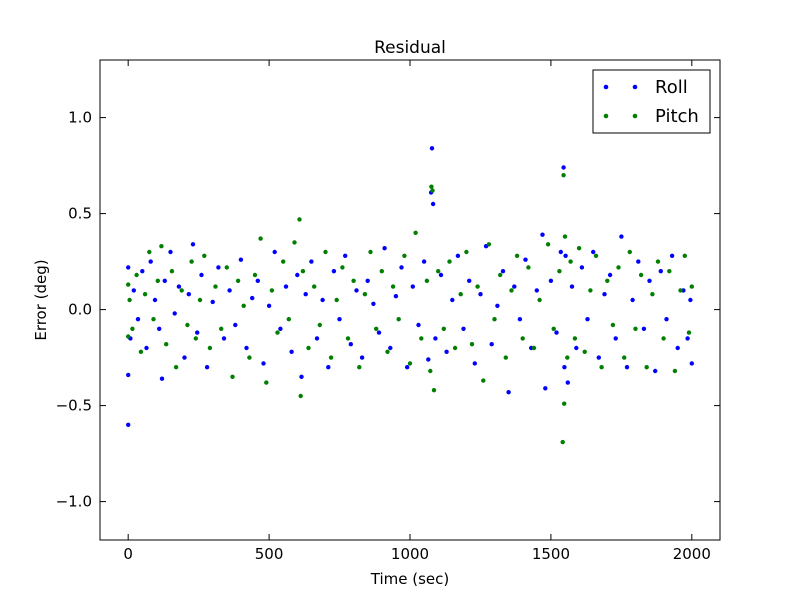 The height and width of the screenshot is (600, 800). What do you see at coordinates (410, 554) in the screenshot?
I see `x-tick-label: 1000` at bounding box center [410, 554].